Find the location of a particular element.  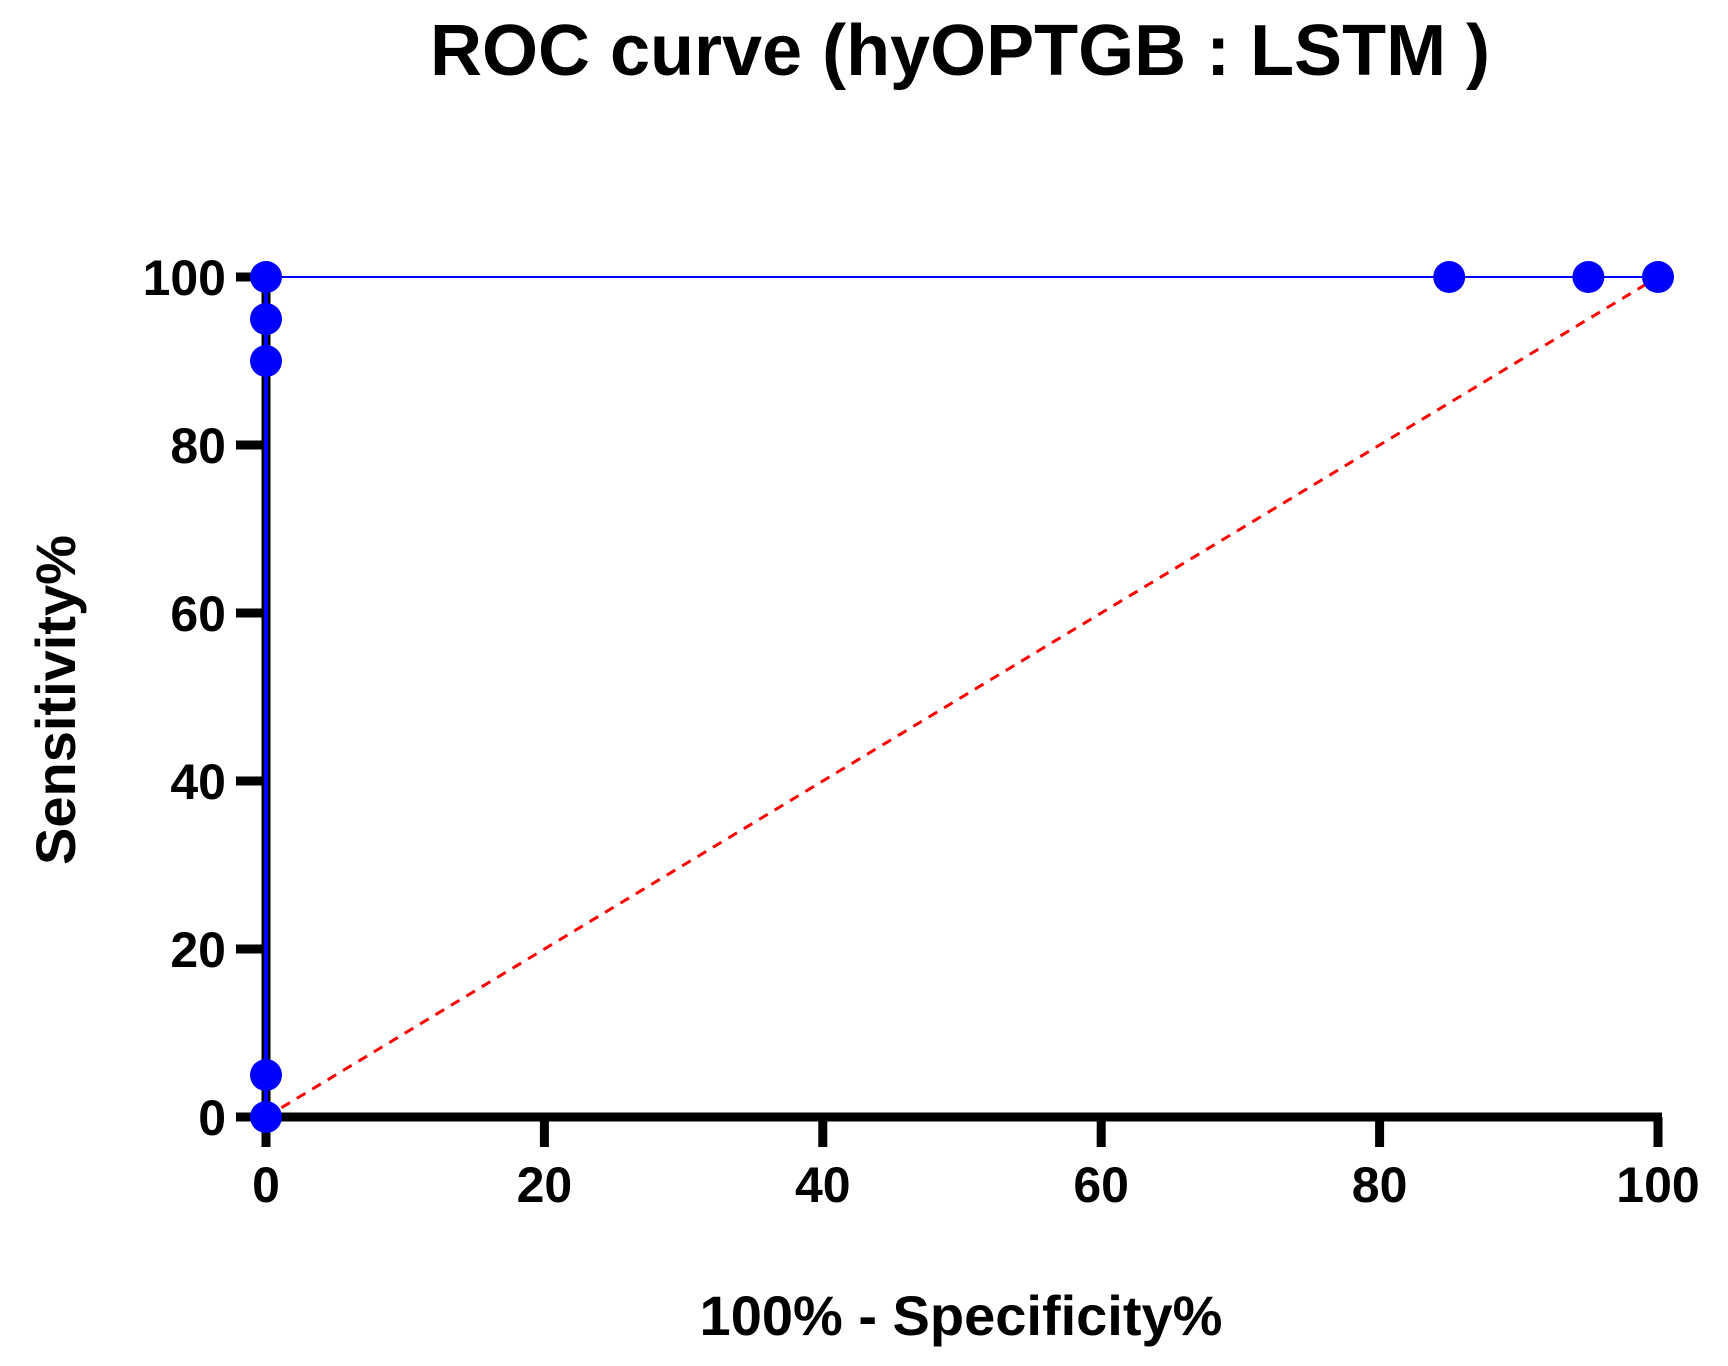

y-tick-label: 100 is located at coordinates (184, 278).